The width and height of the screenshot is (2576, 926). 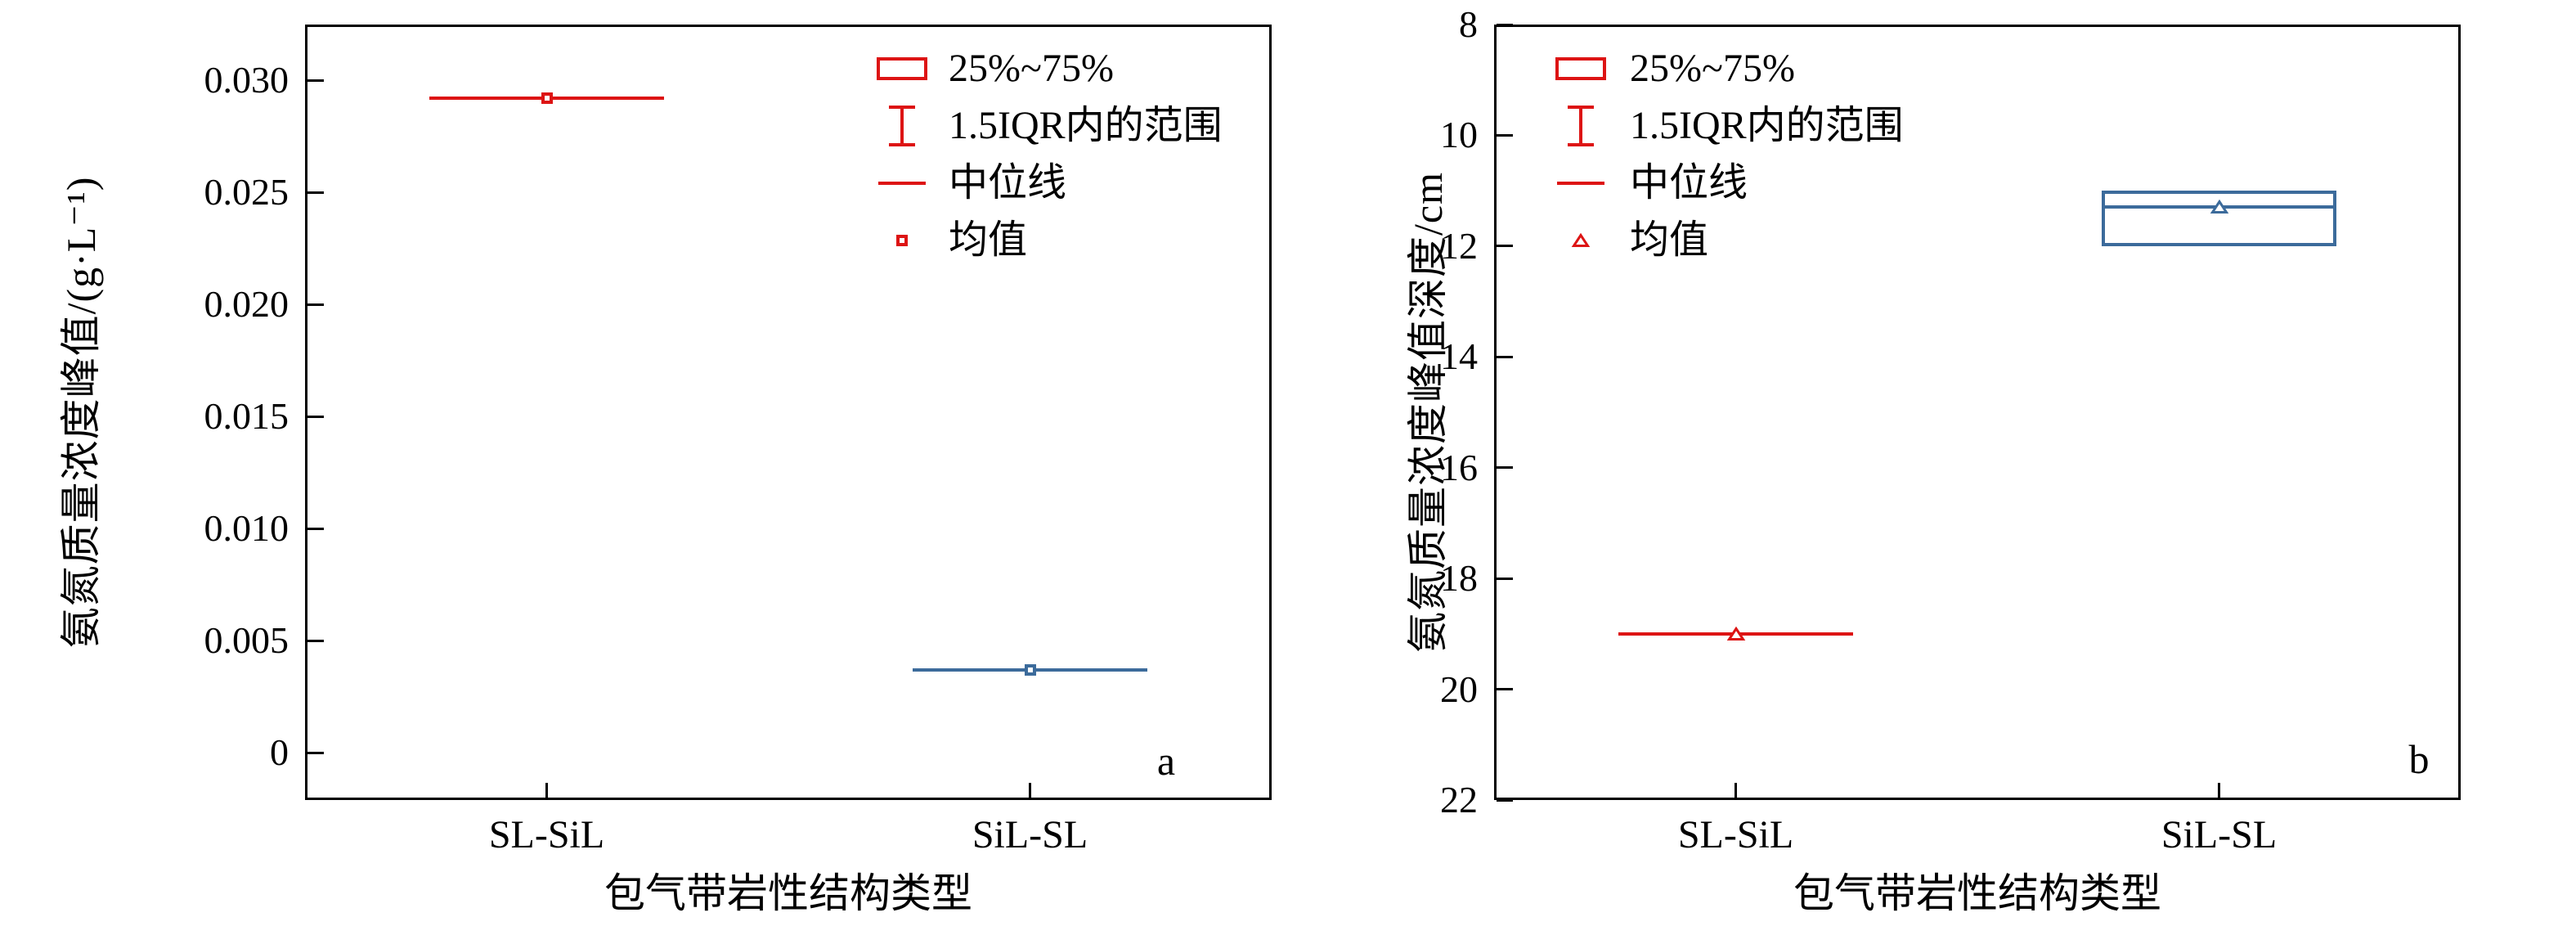 What do you see at coordinates (247, 80) in the screenshot?
I see `y-tick-label: 0.030` at bounding box center [247, 80].